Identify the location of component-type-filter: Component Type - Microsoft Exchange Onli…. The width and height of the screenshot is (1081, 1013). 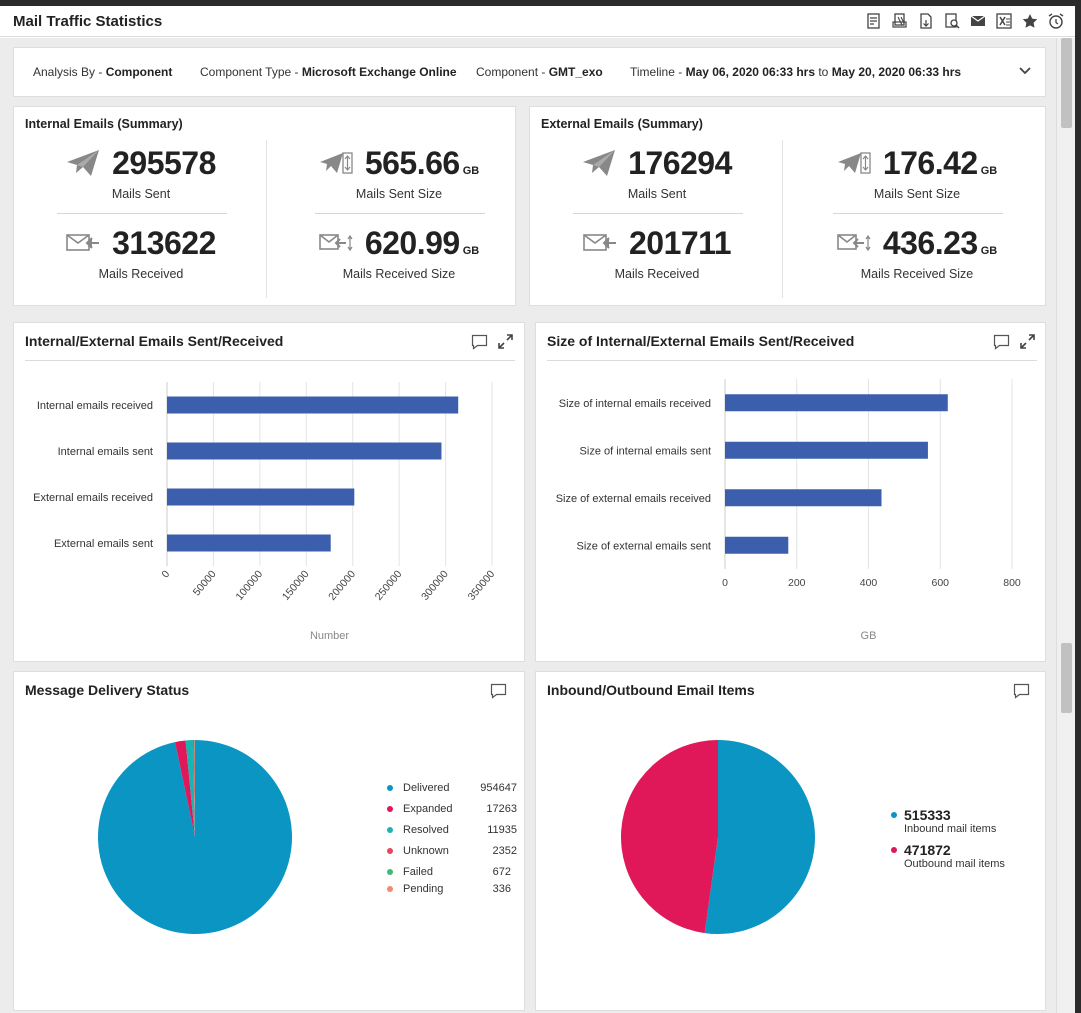
(328, 72).